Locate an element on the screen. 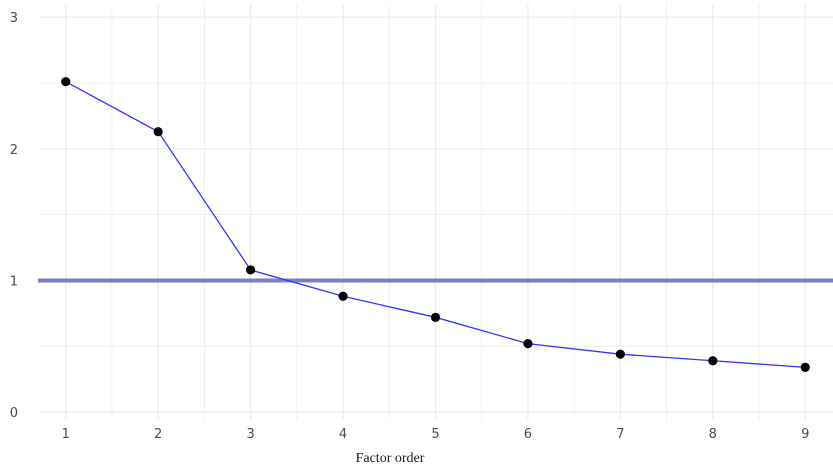 Image resolution: width=833 pixels, height=466 pixels. x-tick-label: 1 is located at coordinates (66, 434).